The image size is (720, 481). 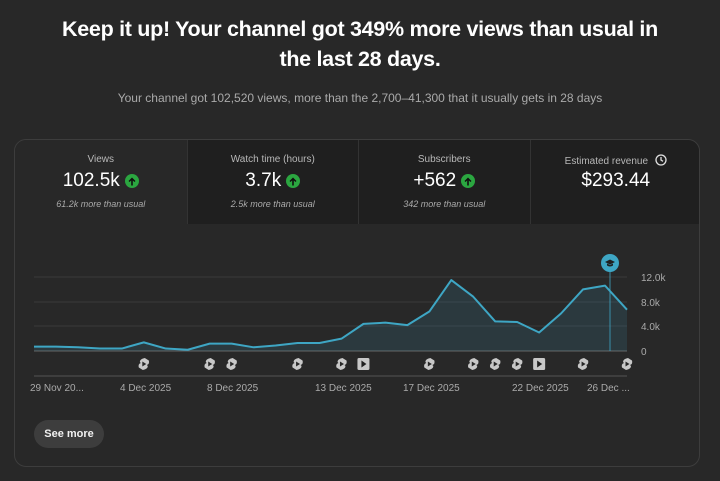 I want to click on metric-tab-views: Views 102.5k 61.2k more than usual, so click(x=101, y=182).